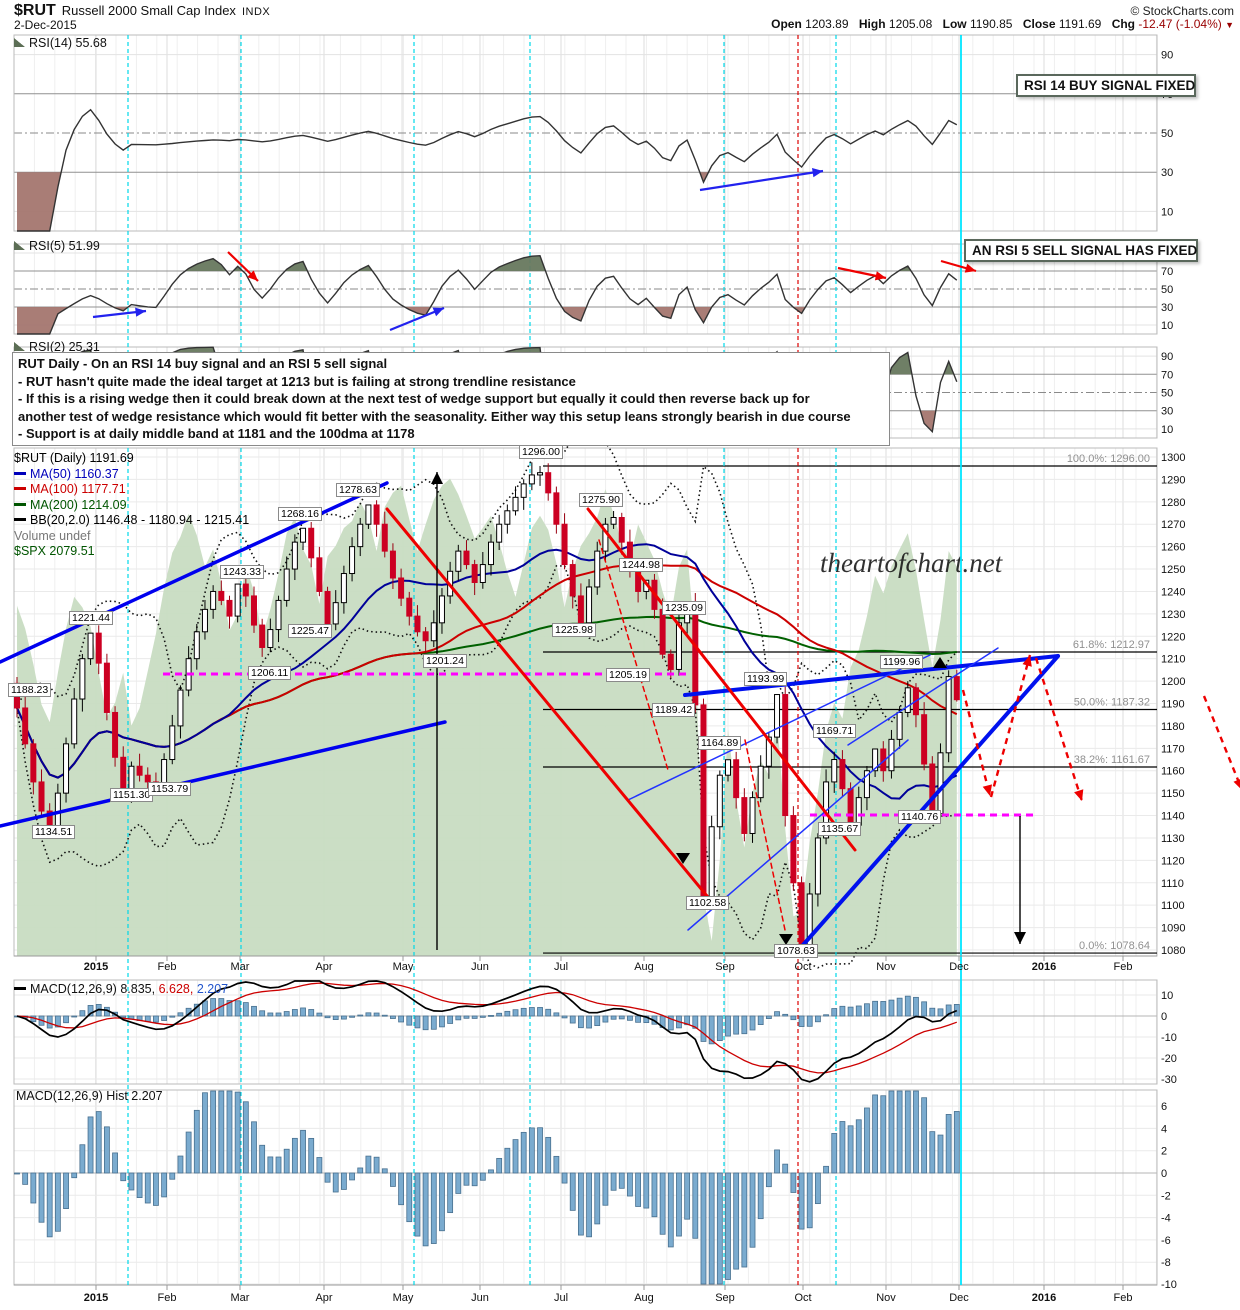  Describe the element at coordinates (1173, 749) in the screenshot. I see `svg-text: 1170` at that location.